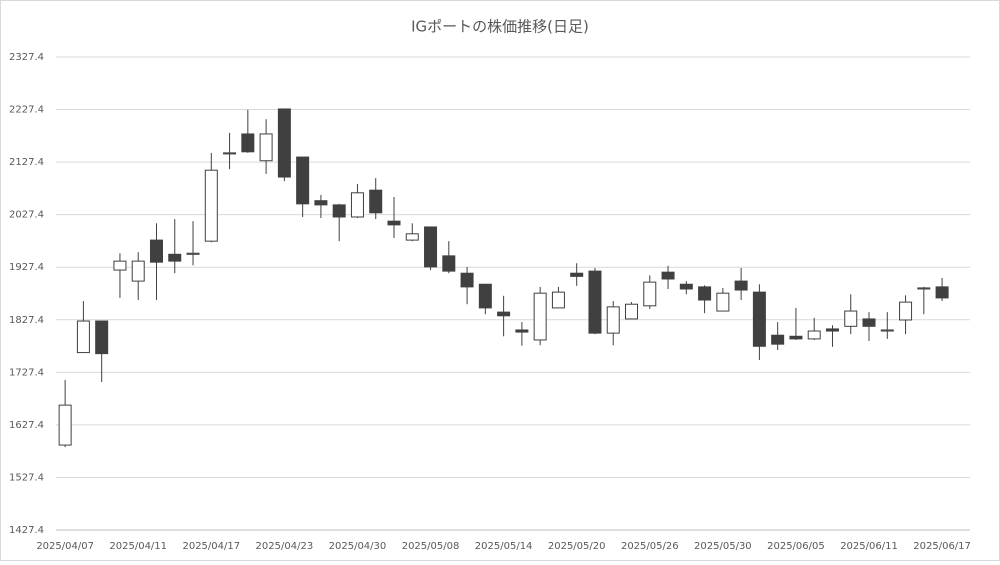 This screenshot has width=1000, height=565. What do you see at coordinates (211, 546) in the screenshot?
I see `x-tick-label: 2025/04/17` at bounding box center [211, 546].